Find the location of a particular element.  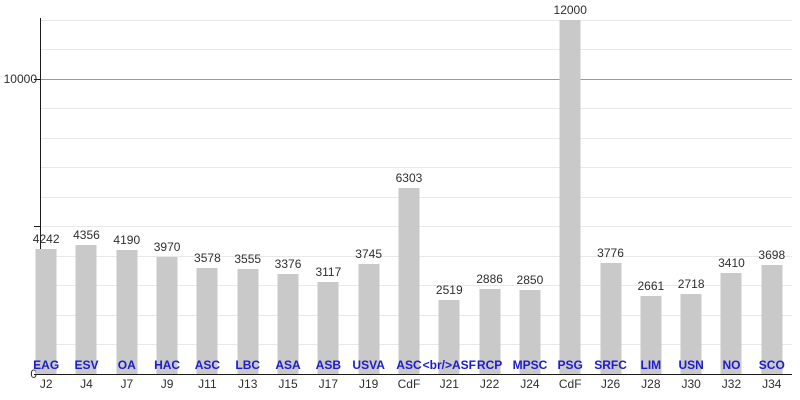

bar-column: ESV 4356 J4 is located at coordinates (86, 200).